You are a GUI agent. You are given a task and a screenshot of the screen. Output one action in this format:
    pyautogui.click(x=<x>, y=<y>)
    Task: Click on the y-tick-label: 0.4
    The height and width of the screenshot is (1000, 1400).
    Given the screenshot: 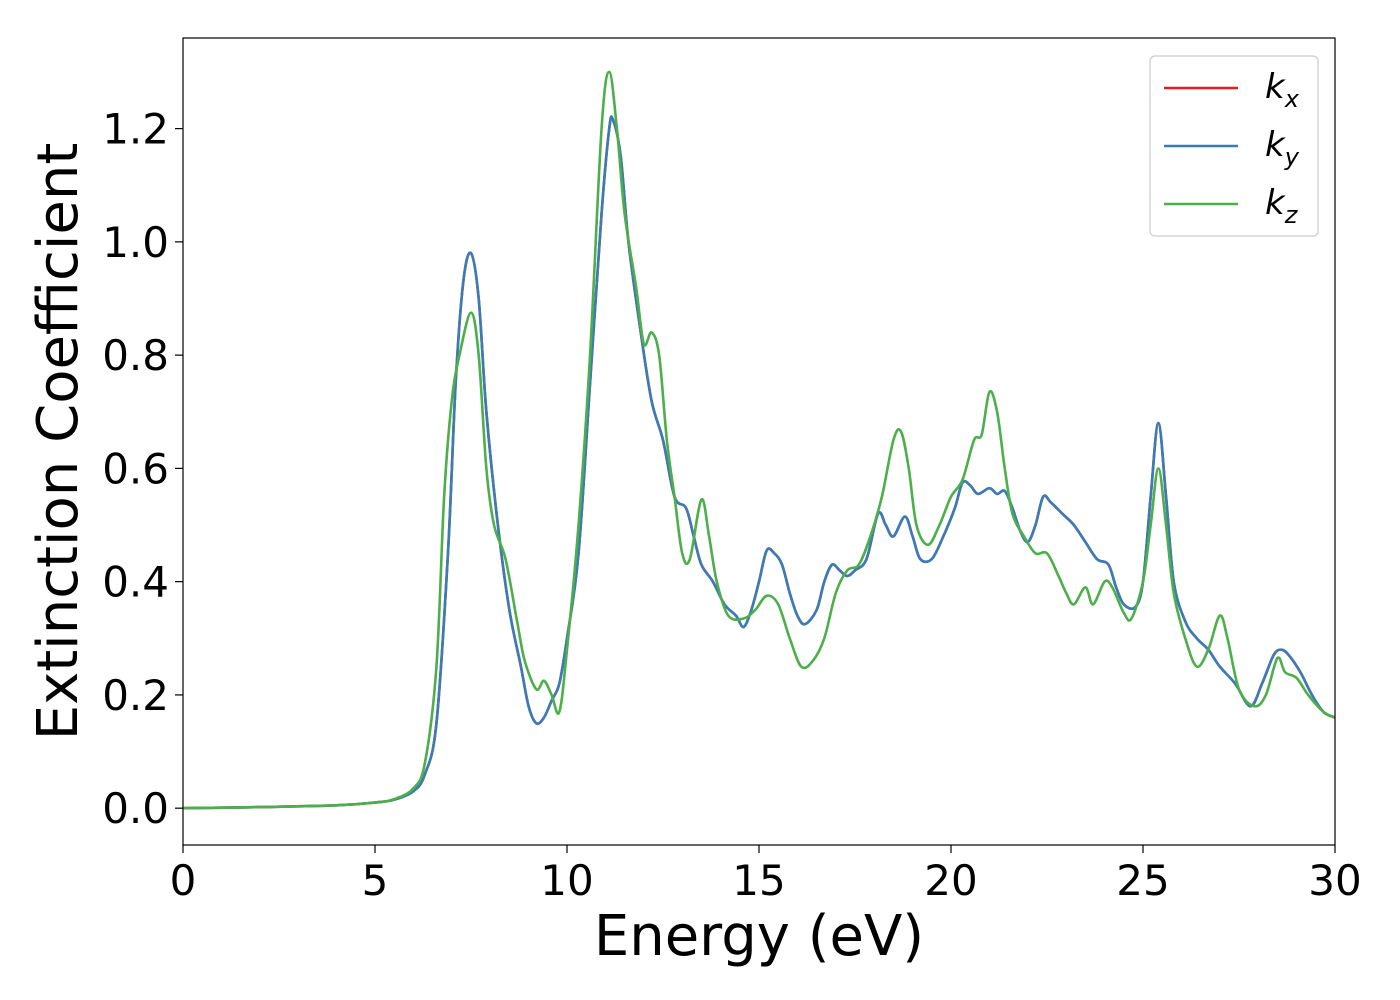 What is the action you would take?
    pyautogui.click(x=135, y=582)
    